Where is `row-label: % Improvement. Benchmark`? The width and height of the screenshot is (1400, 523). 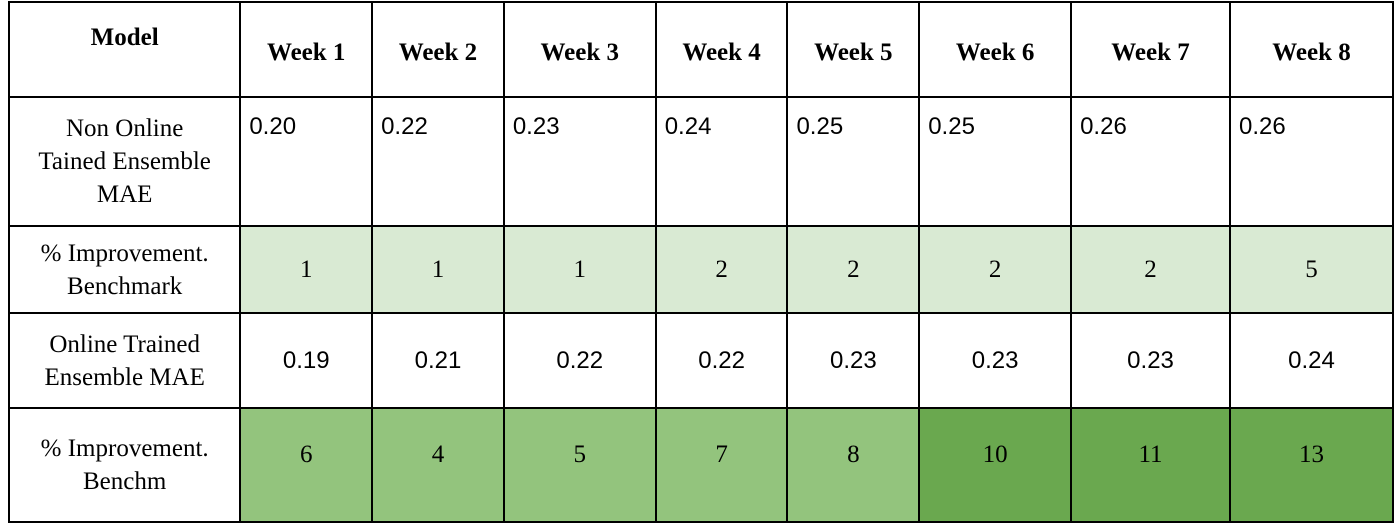
row-label: % Improvement. Benchmark is located at coordinates (124, 269).